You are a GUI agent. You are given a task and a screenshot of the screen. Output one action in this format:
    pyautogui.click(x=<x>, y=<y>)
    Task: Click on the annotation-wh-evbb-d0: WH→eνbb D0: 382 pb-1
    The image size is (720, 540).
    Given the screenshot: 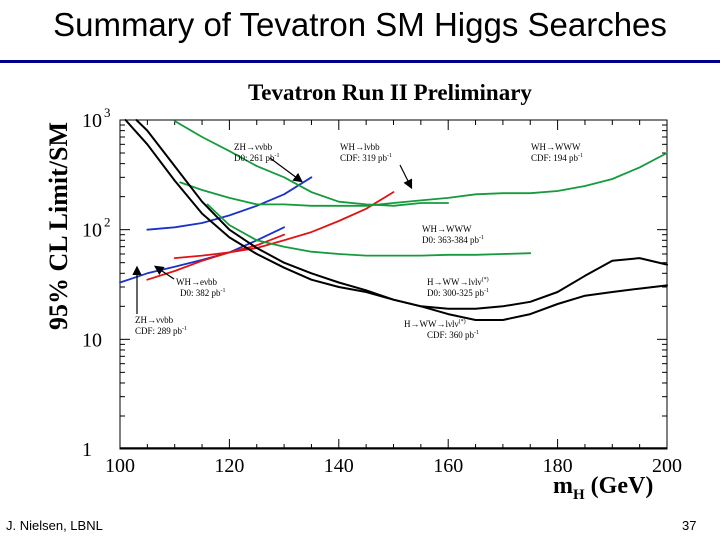 What is the action you would take?
    pyautogui.click(x=201, y=287)
    